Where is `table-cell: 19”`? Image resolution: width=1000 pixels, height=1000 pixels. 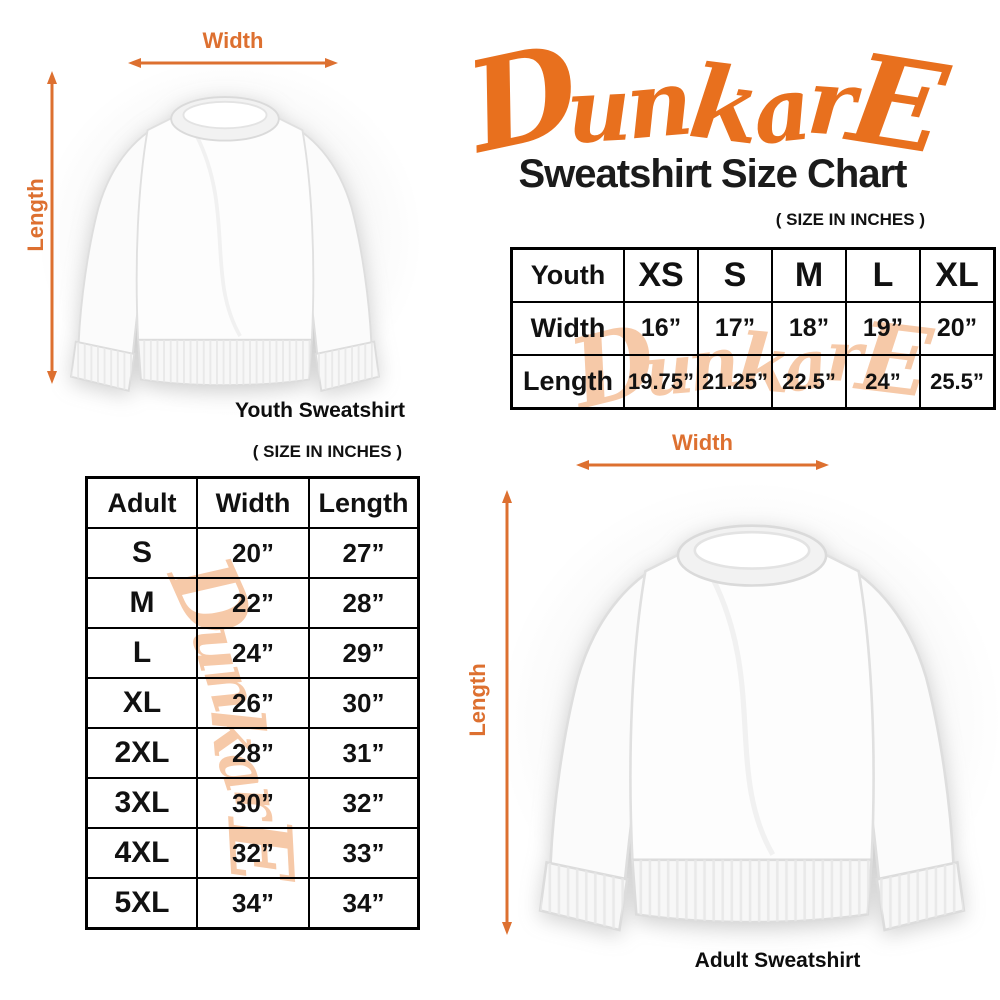
table-cell: 19” is located at coordinates (883, 328).